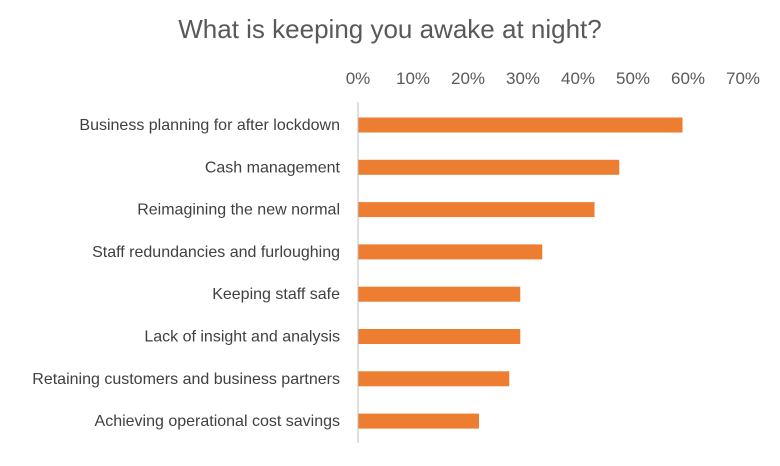 The image size is (780, 466). Describe the element at coordinates (273, 167) in the screenshot. I see `category-label: Cash management` at that location.